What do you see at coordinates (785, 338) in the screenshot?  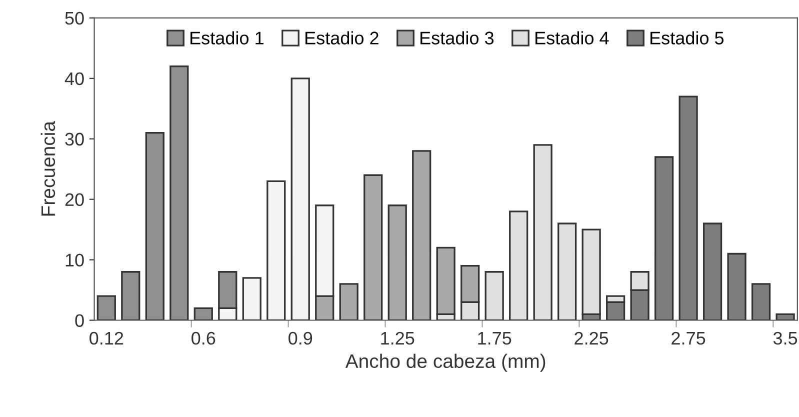 I see `x-tick-label: 3.5` at bounding box center [785, 338].